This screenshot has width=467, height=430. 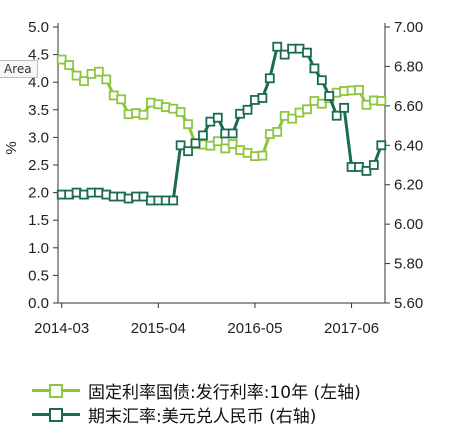 What do you see at coordinates (408, 264) in the screenshot?
I see `y-right-tick-label: 5.80` at bounding box center [408, 264].